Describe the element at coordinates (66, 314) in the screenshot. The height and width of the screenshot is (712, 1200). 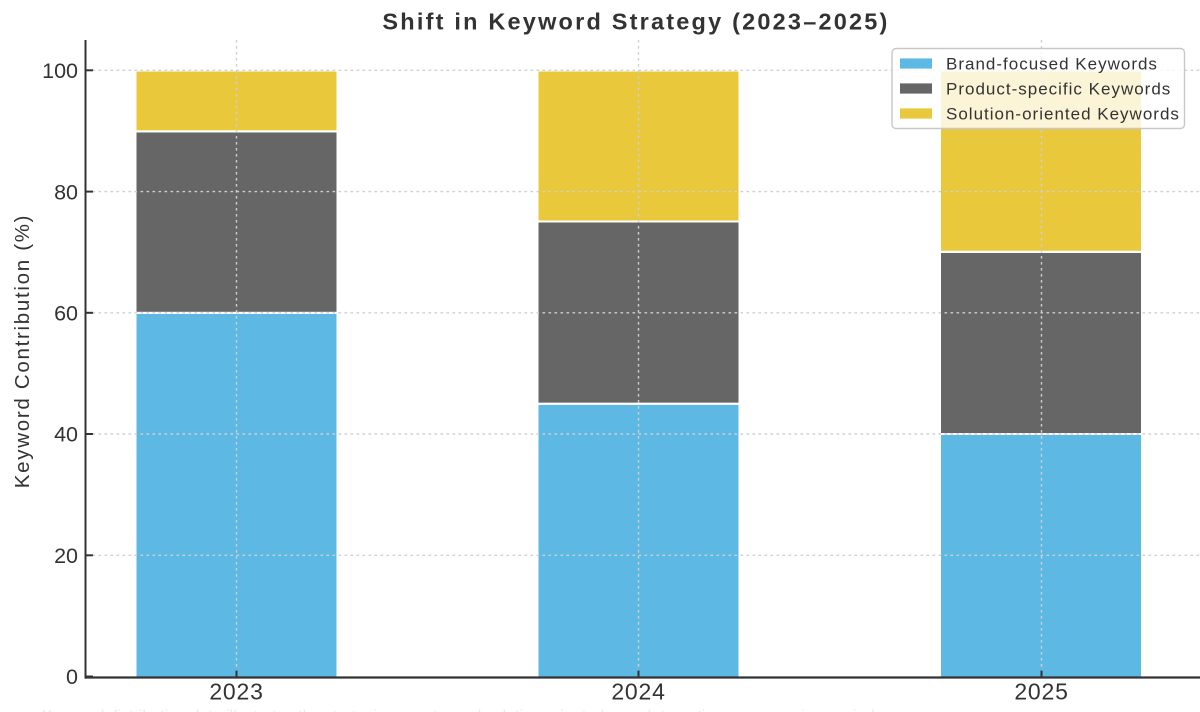
I see `svg-text: 60` at that location.